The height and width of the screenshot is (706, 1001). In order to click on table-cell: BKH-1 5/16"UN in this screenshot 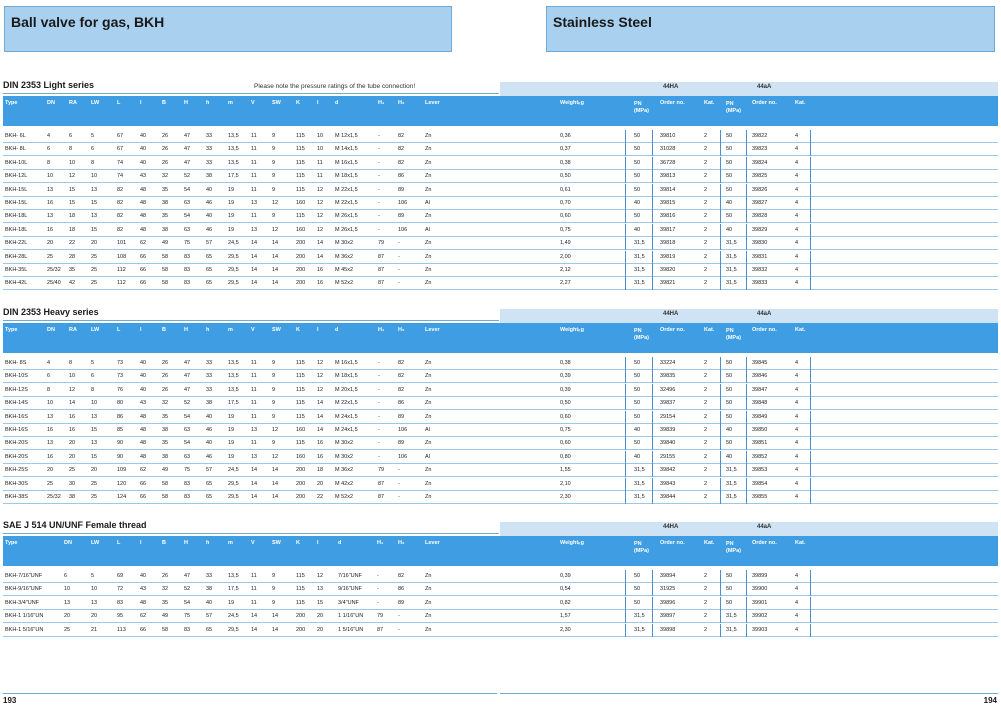, I will do `click(24, 629)`.